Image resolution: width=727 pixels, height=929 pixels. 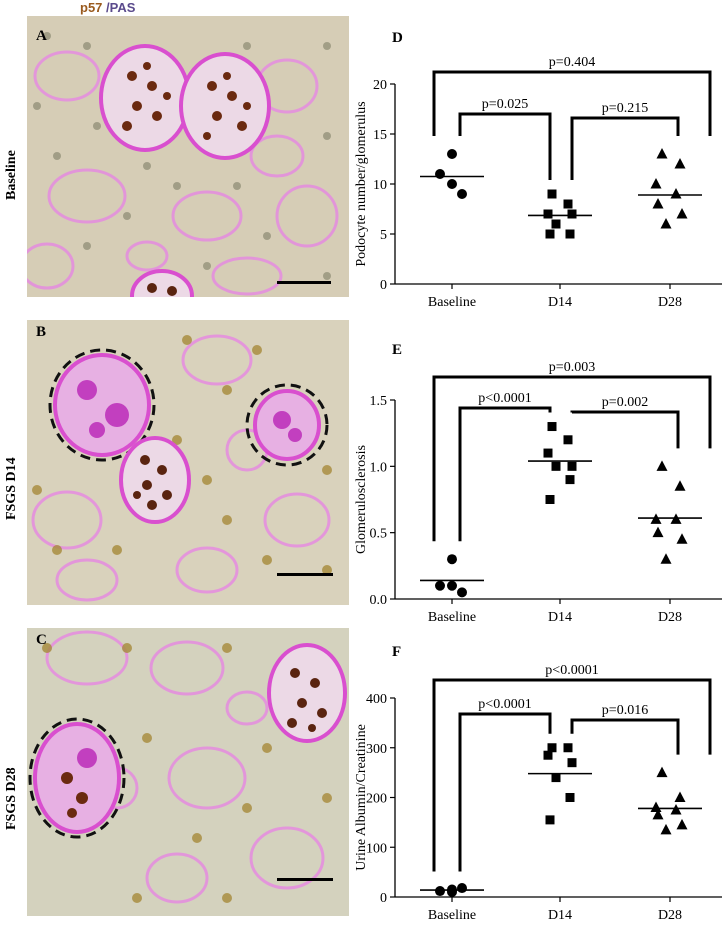 I want to click on micrograph-fsgs-d14-image, so click(x=188, y=462).